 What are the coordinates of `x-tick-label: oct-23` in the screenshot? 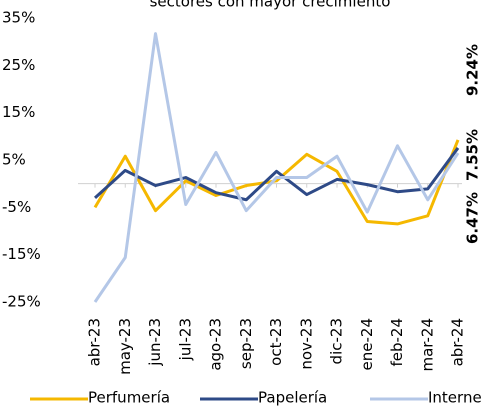 It's located at (276, 342).